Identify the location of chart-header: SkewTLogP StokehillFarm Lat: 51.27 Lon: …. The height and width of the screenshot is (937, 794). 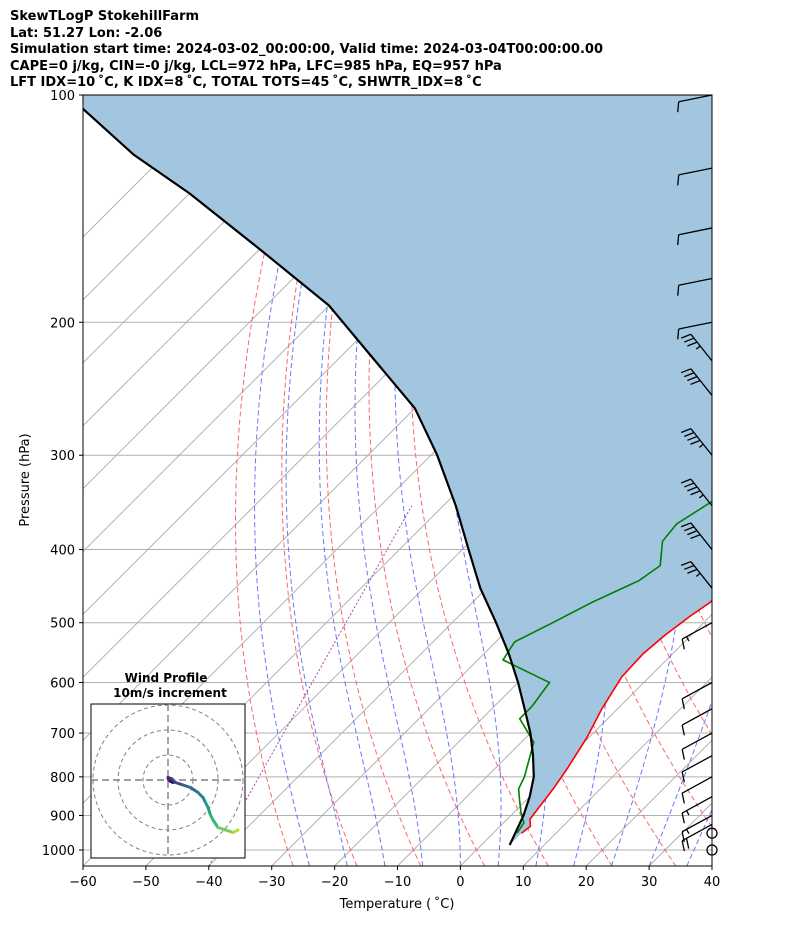
(306, 50).